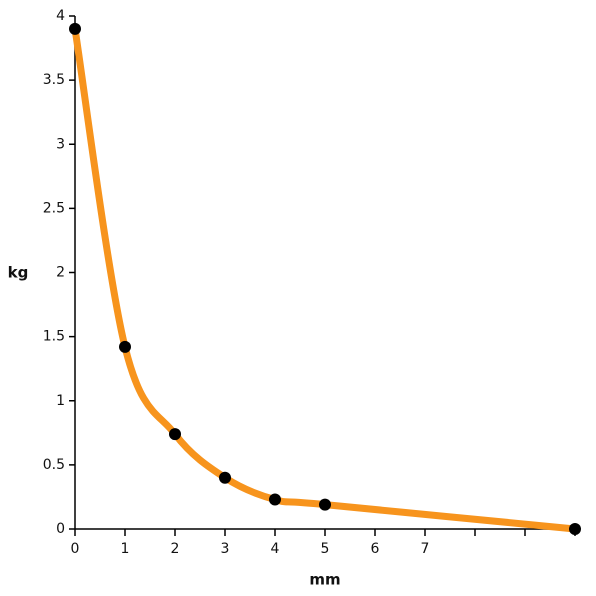 The height and width of the screenshot is (596, 596). Describe the element at coordinates (175, 549) in the screenshot. I see `x-tick-label: 2` at that location.